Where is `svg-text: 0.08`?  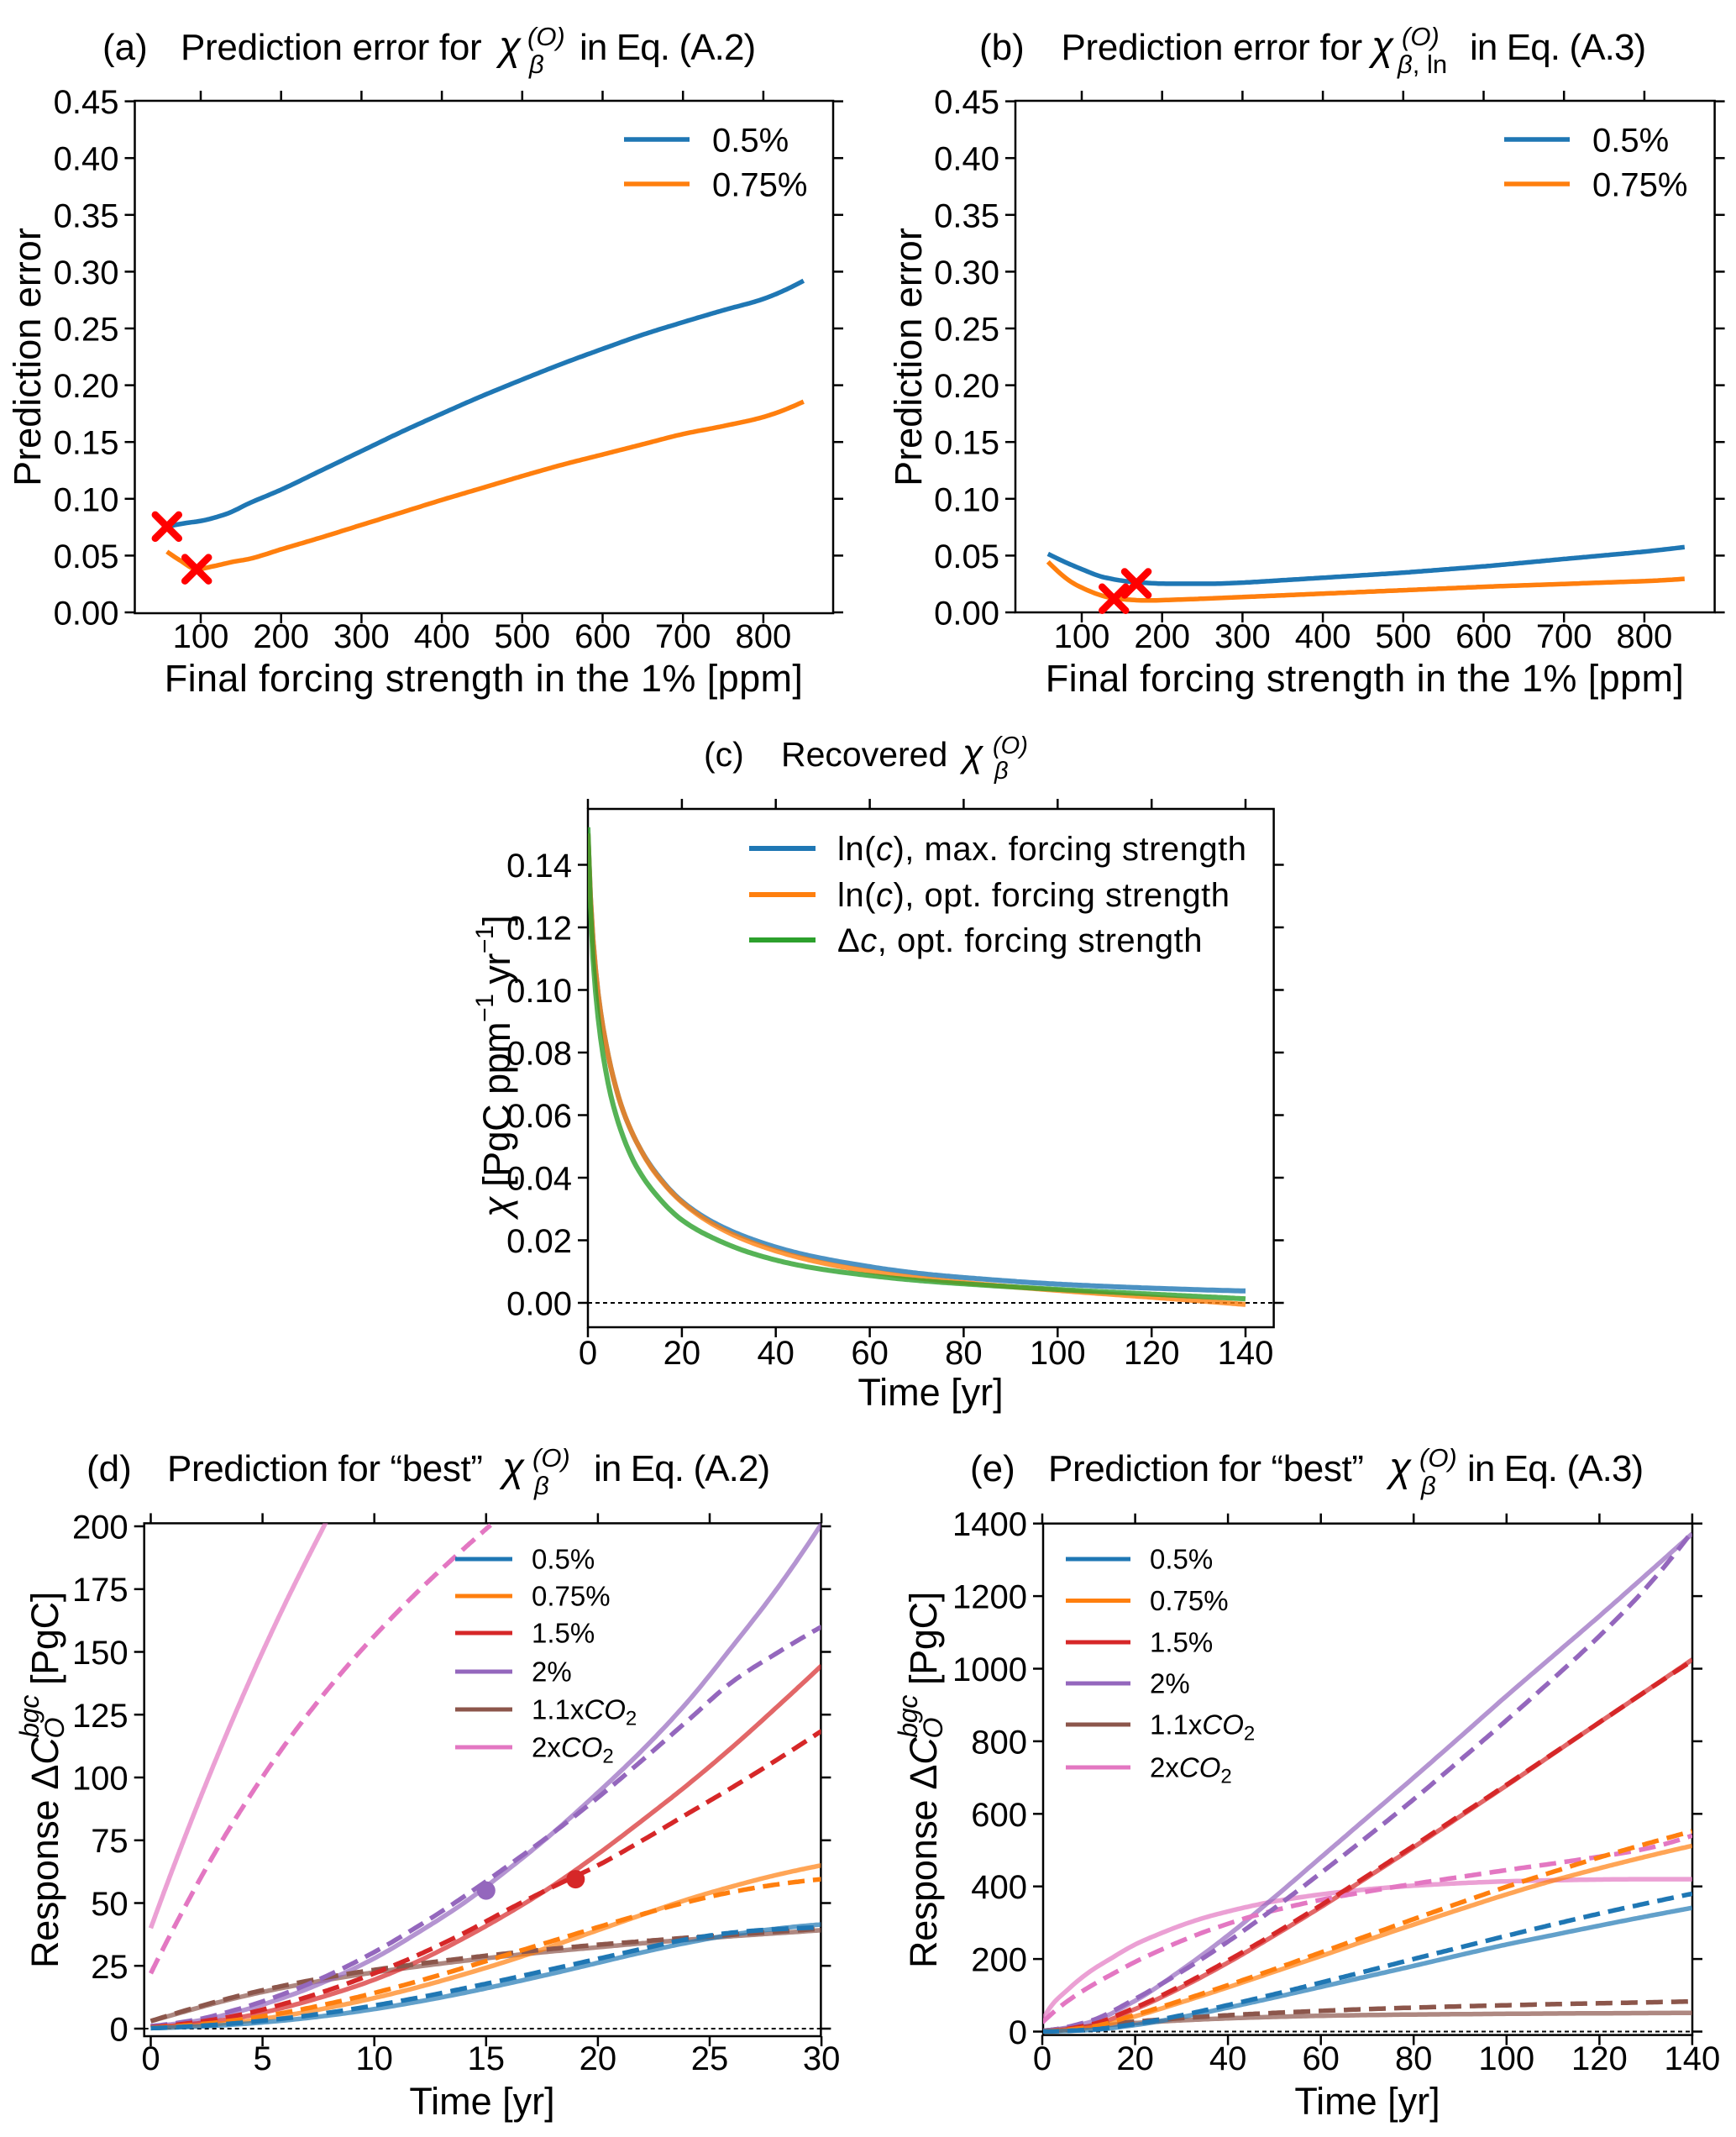 svg-text: 0.08 is located at coordinates (539, 1054).